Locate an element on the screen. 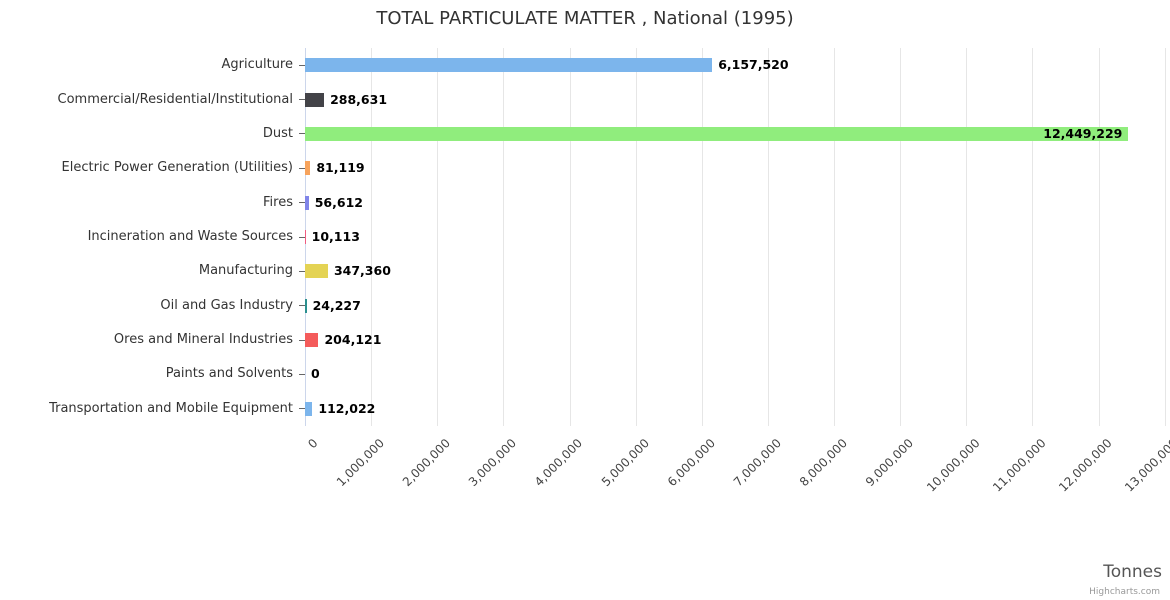 This screenshot has height=600, width=1170. x-axis-tick-label: 9,000,000 is located at coordinates (889, 463).